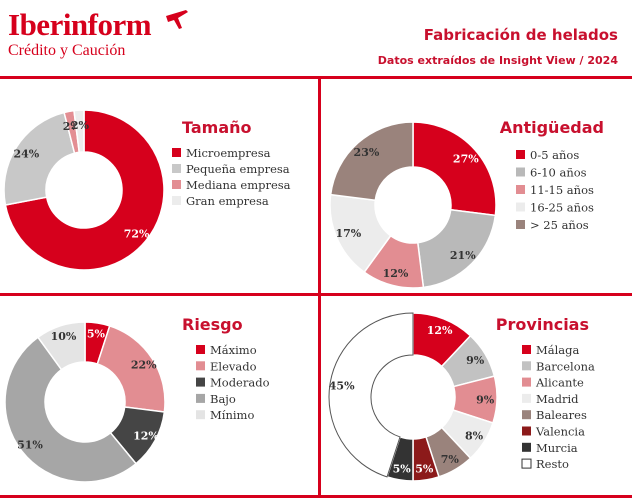  Describe the element at coordinates (238, 169) in the screenshot. I see `legend-label-tamano-pequena-empresa: Pequeña empresa` at that location.